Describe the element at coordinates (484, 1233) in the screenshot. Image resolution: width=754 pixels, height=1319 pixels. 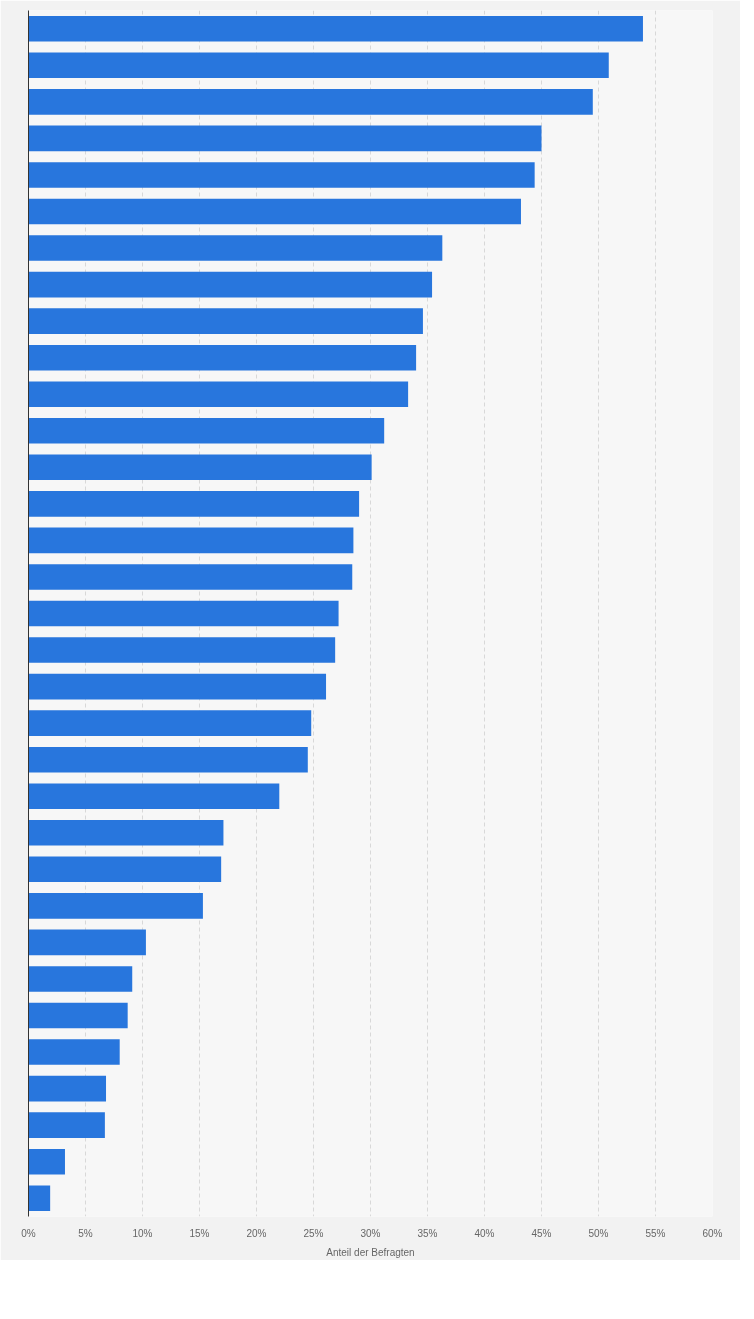
I see `x-tick-label: 40%` at that location.